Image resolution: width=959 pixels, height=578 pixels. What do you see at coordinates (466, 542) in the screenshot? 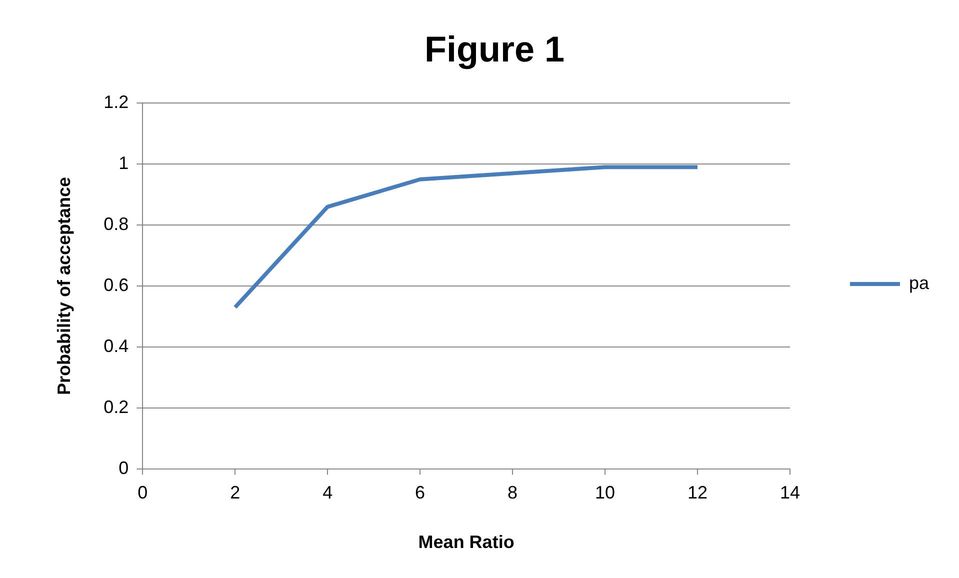
I see `x-axis-title: Mean Ratio` at bounding box center [466, 542].